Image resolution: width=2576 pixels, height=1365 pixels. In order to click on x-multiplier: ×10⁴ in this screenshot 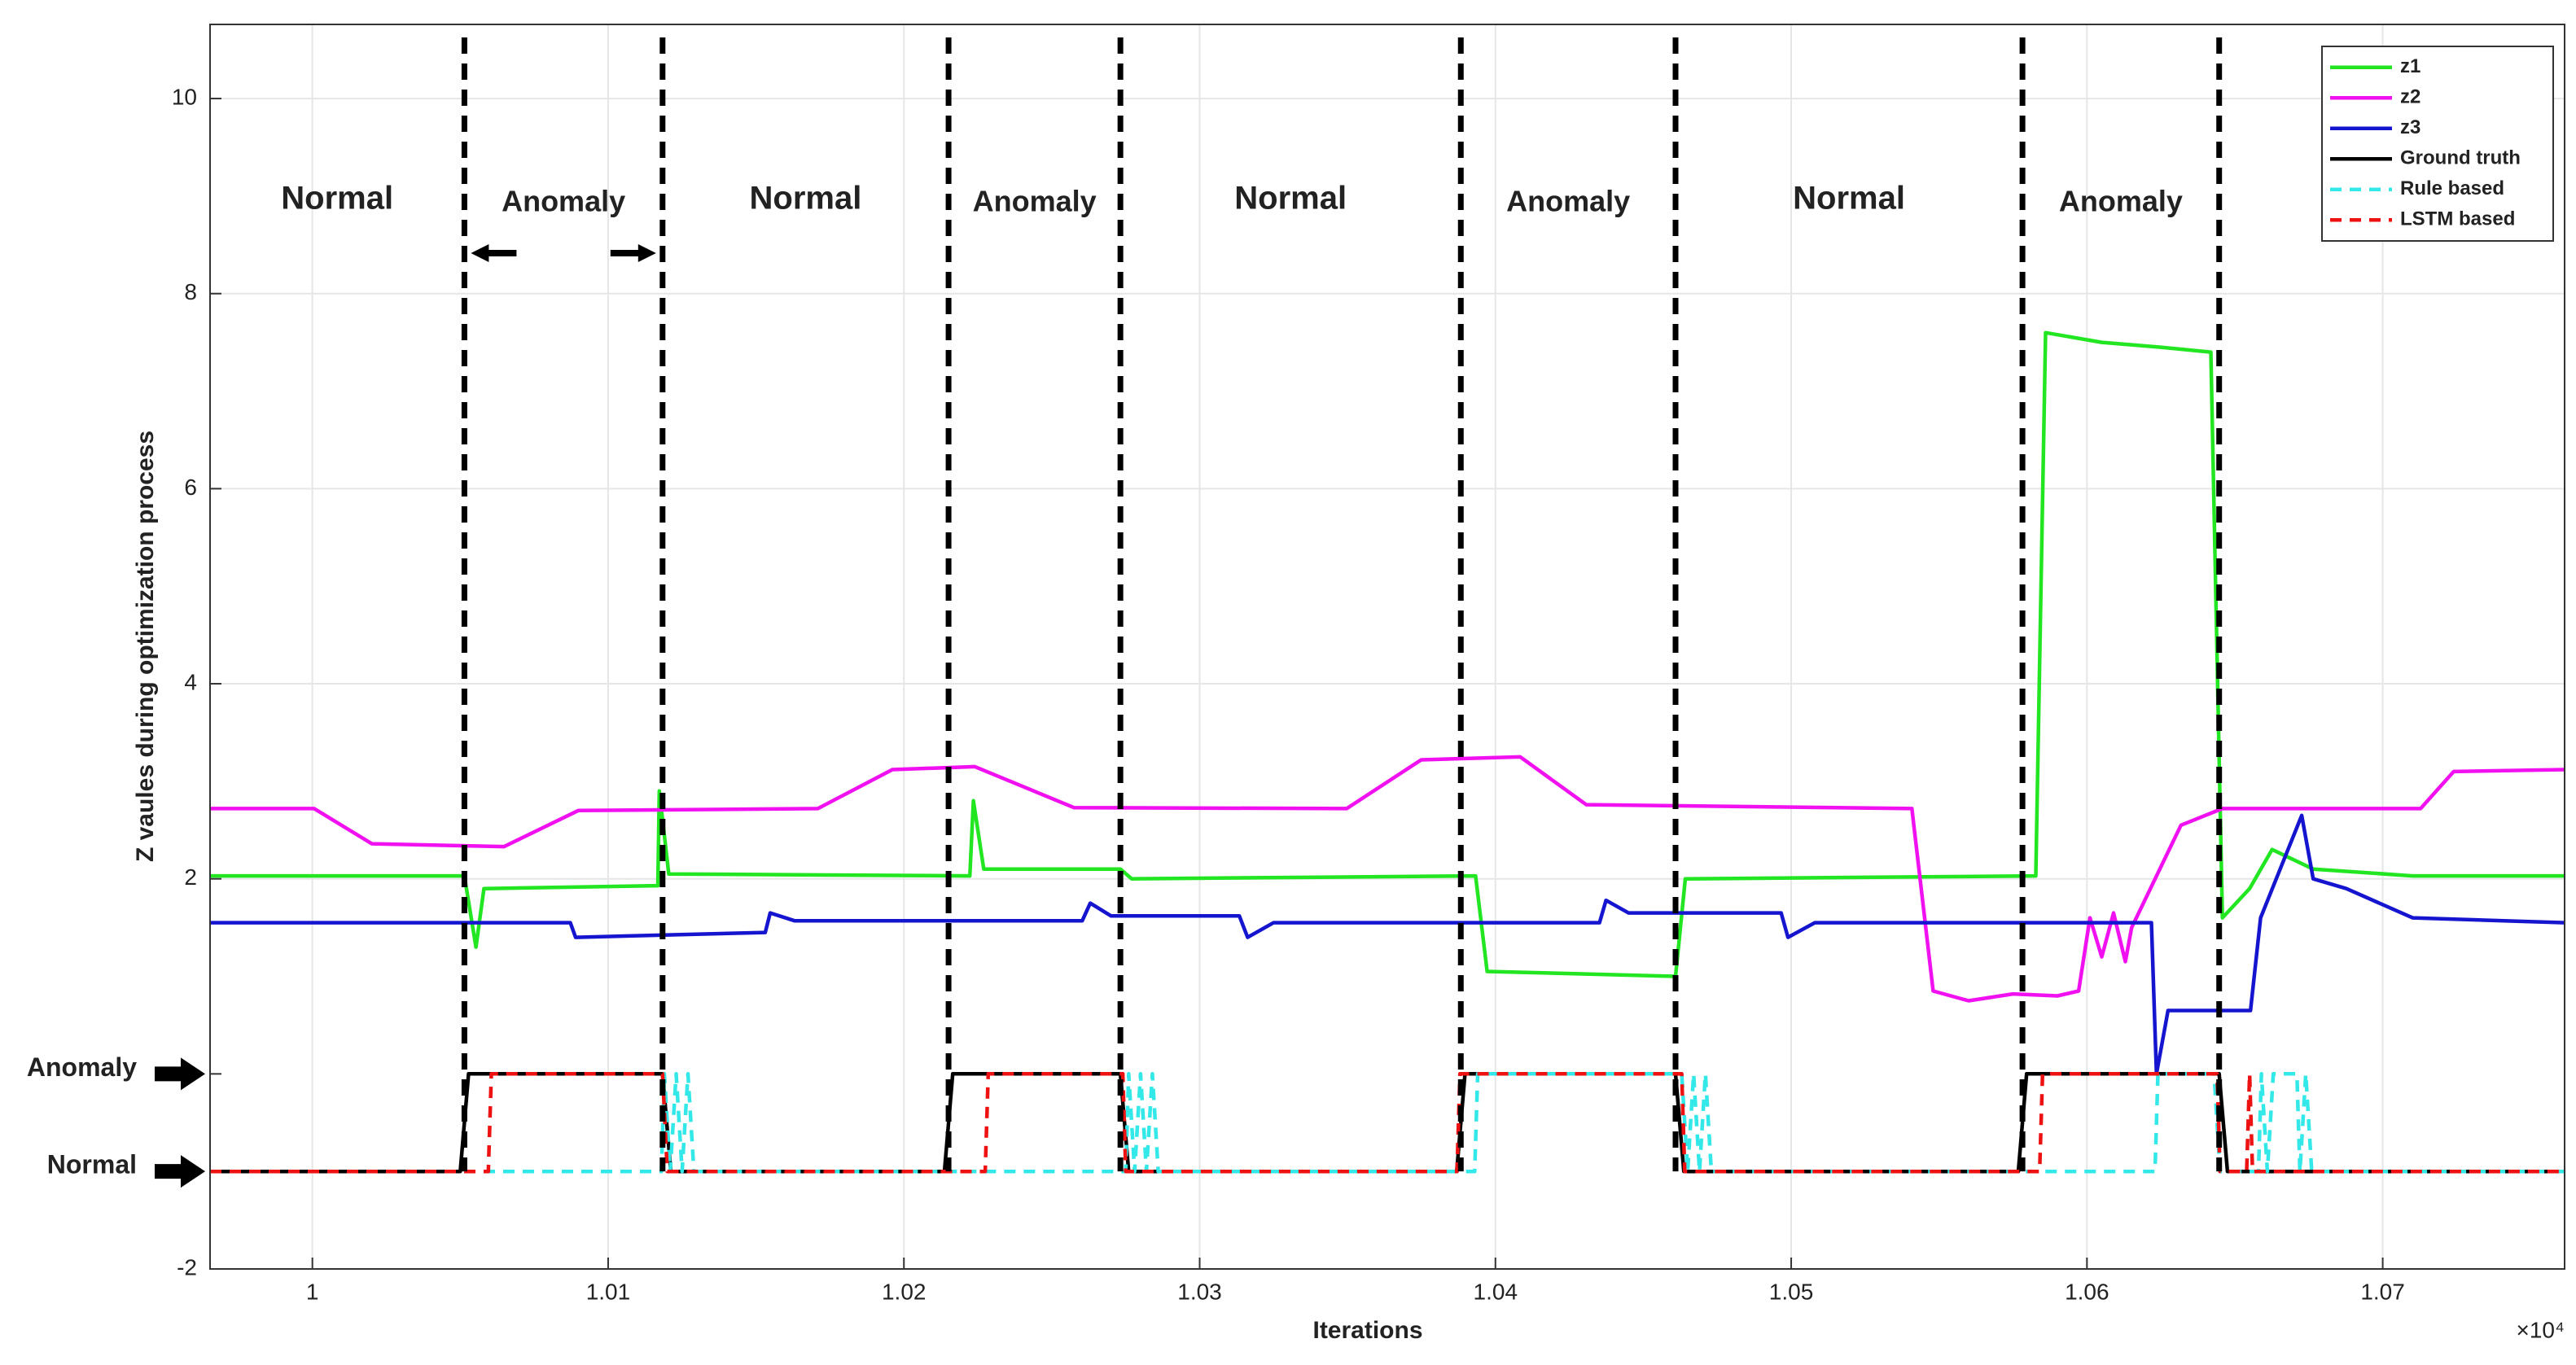, I will do `click(2540, 1329)`.